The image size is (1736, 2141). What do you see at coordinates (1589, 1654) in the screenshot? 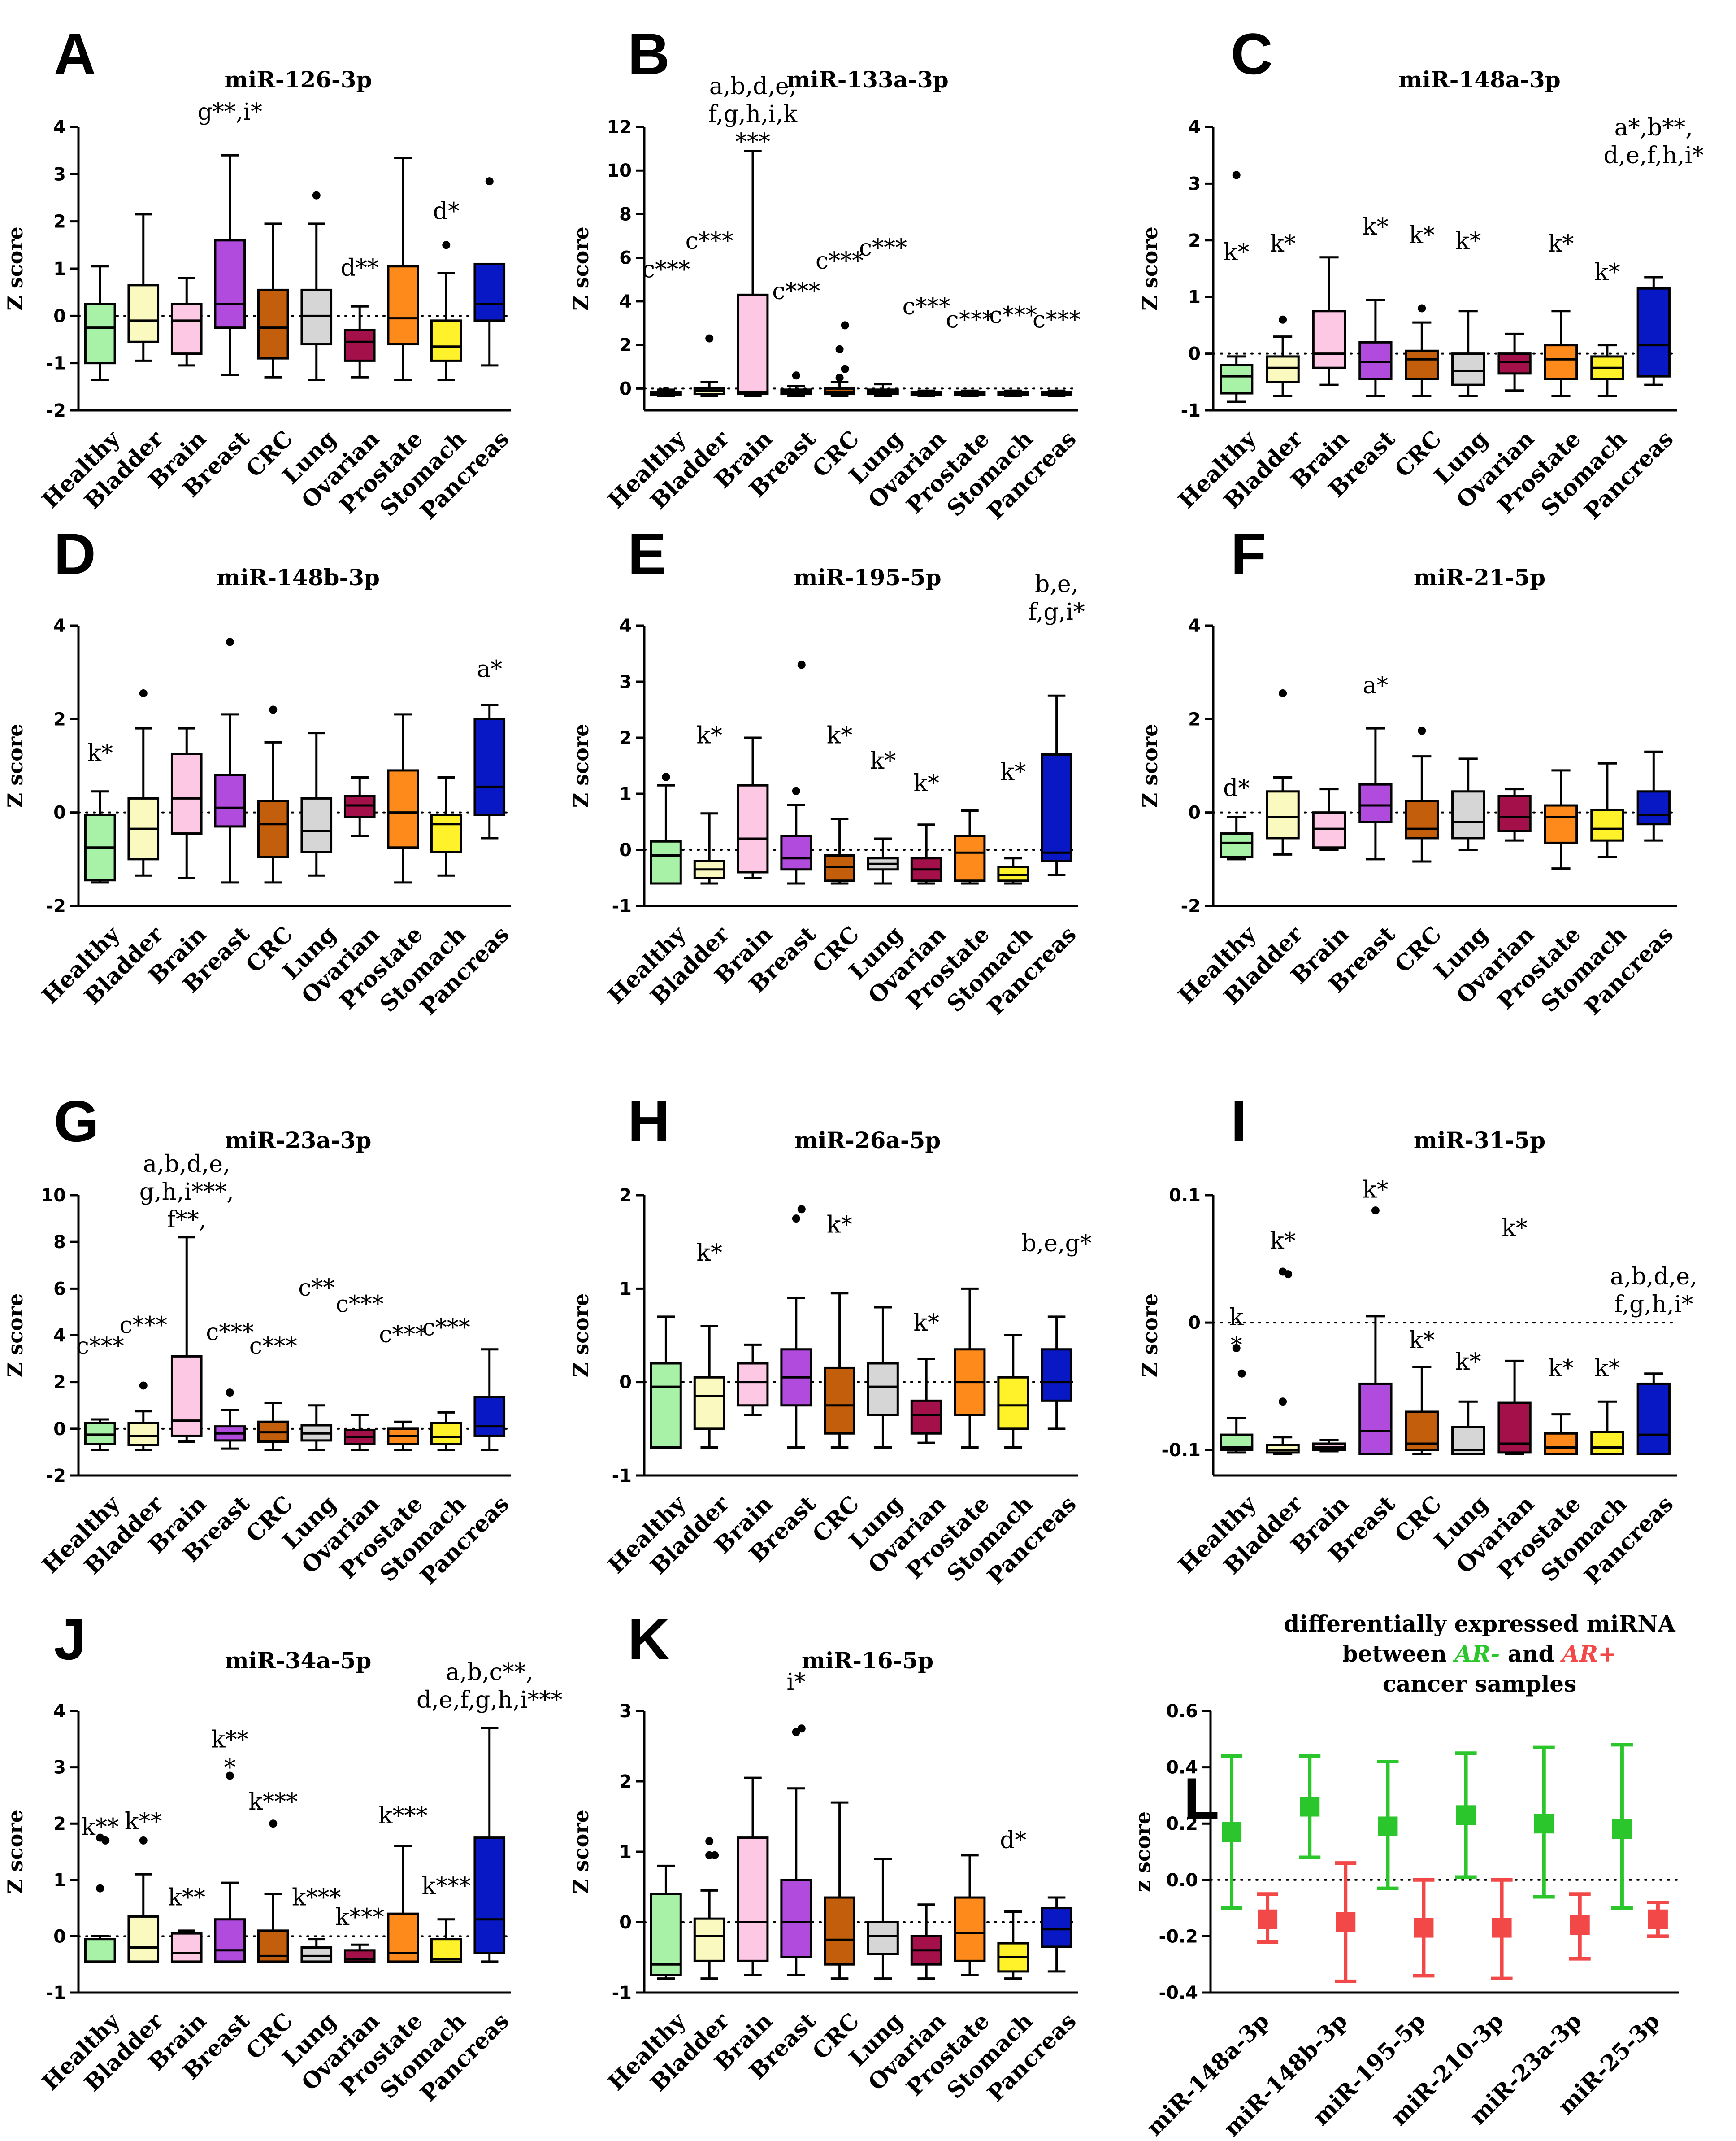
I see `legend-ar-positive: AR+` at bounding box center [1589, 1654].